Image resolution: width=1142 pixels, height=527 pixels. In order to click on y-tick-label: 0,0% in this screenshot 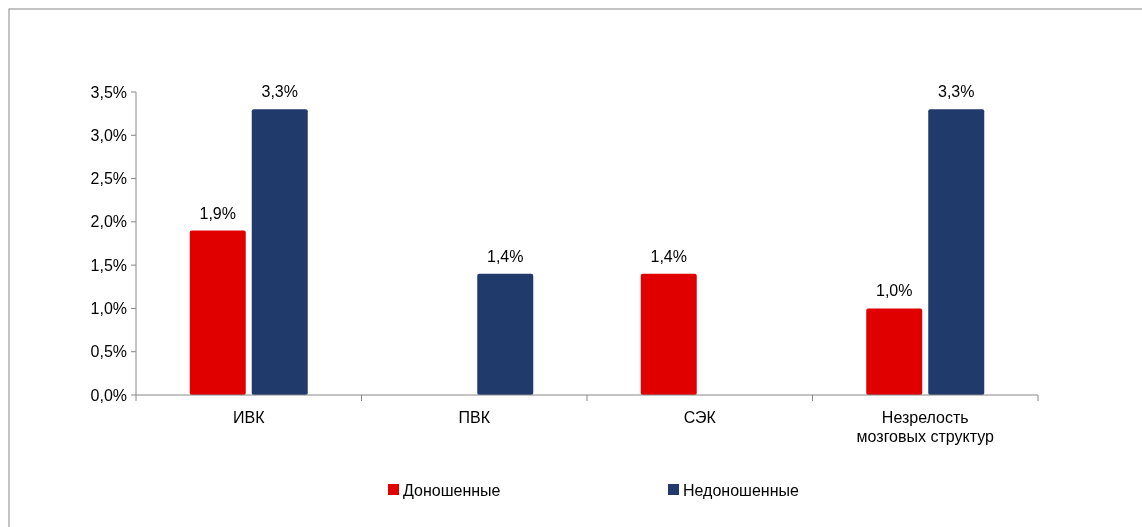, I will do `click(108, 395)`.